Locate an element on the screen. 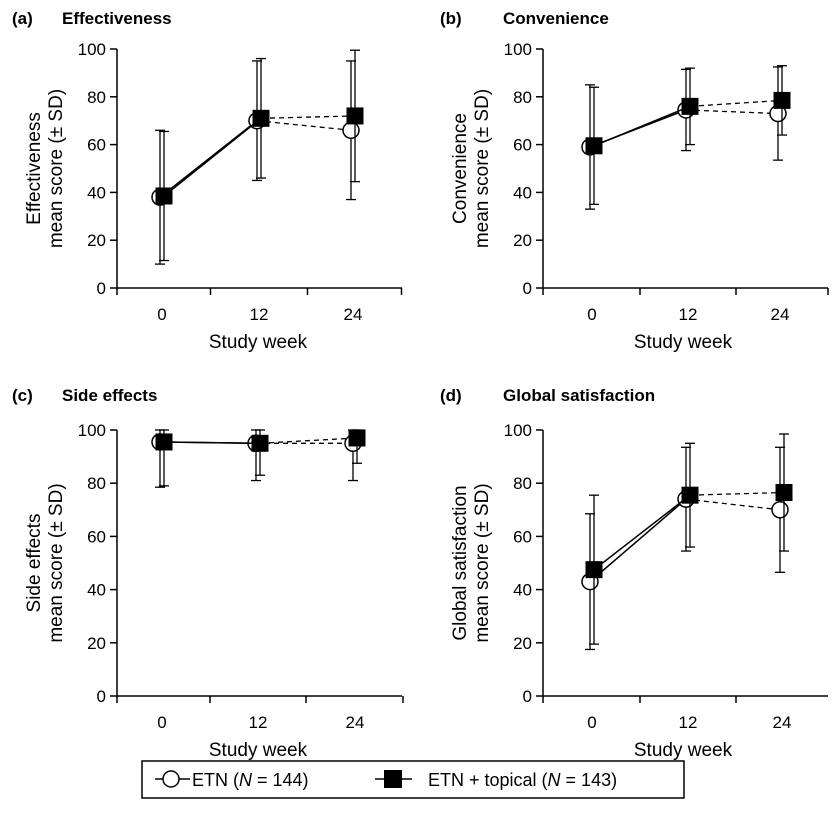  panel-title: Global satisfaction is located at coordinates (579, 395).